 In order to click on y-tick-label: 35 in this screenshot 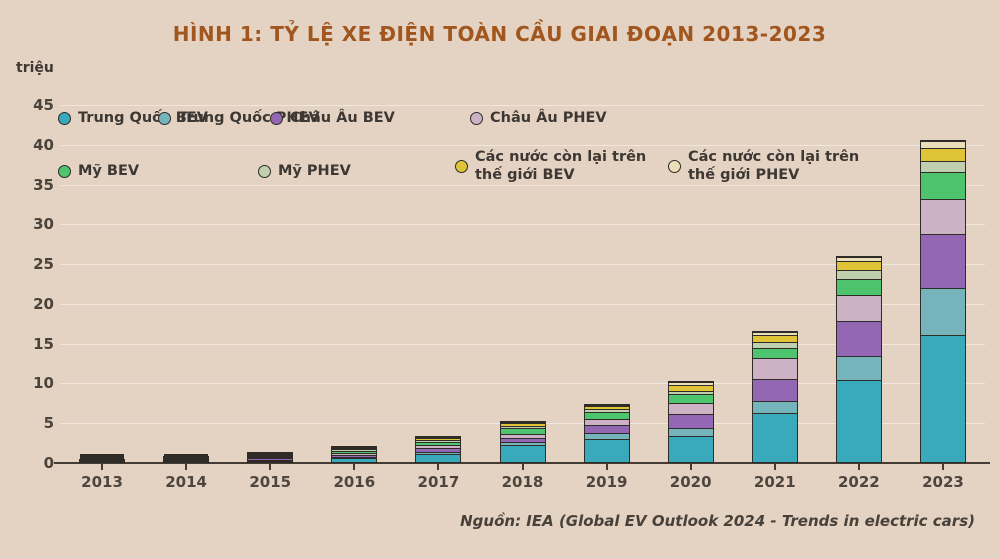, I will do `click(43, 184)`.